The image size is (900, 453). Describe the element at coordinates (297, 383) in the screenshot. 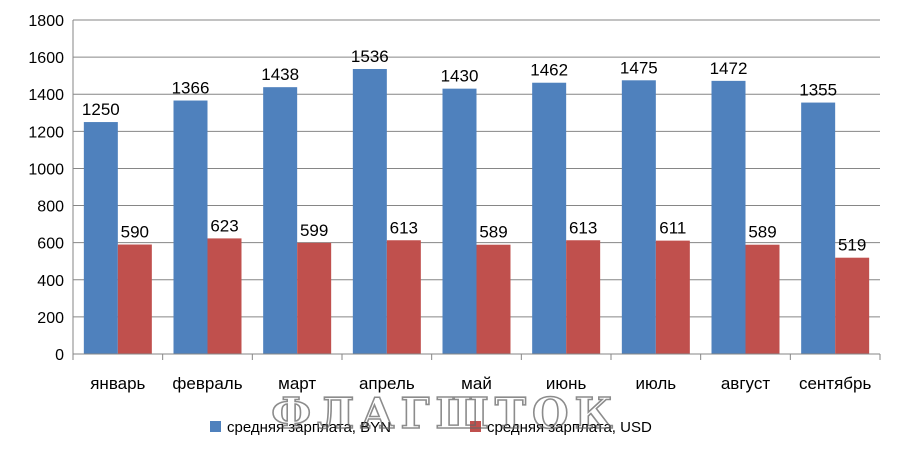

I see `x-tick-label: март` at that location.